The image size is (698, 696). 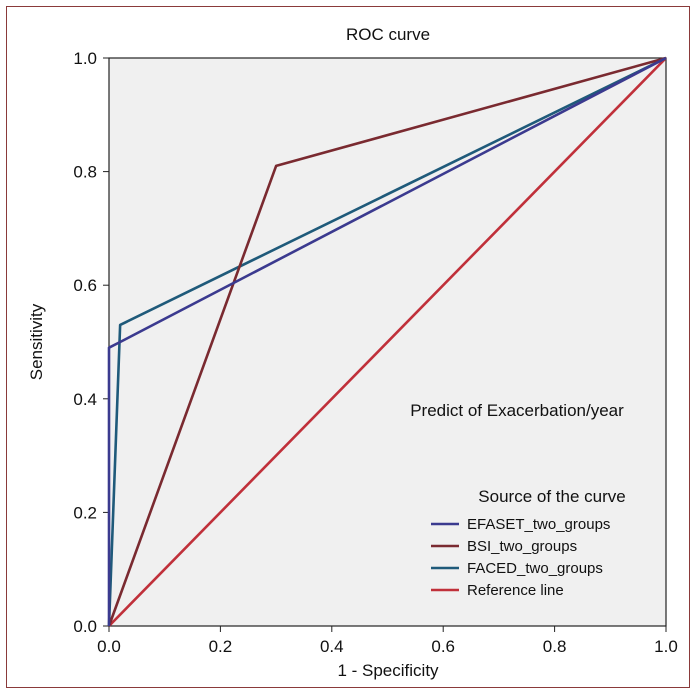 I want to click on y-axis-label: Sensitivity, so click(x=36, y=341).